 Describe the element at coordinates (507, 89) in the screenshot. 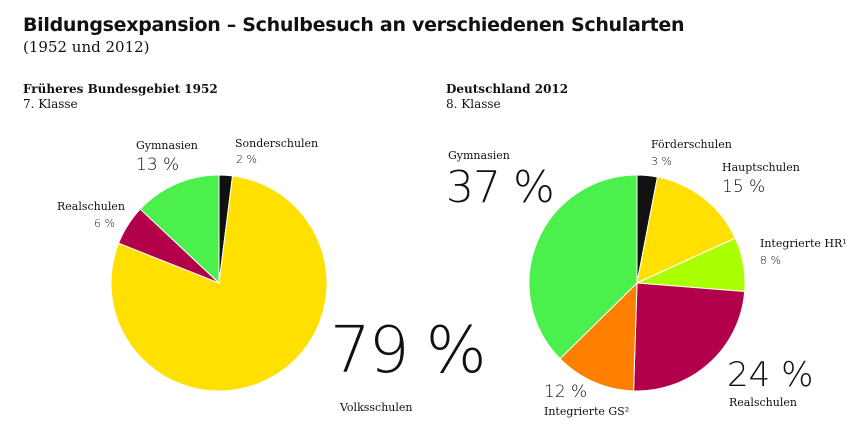

I see `pie-2012-title: Deutschland 2012` at that location.